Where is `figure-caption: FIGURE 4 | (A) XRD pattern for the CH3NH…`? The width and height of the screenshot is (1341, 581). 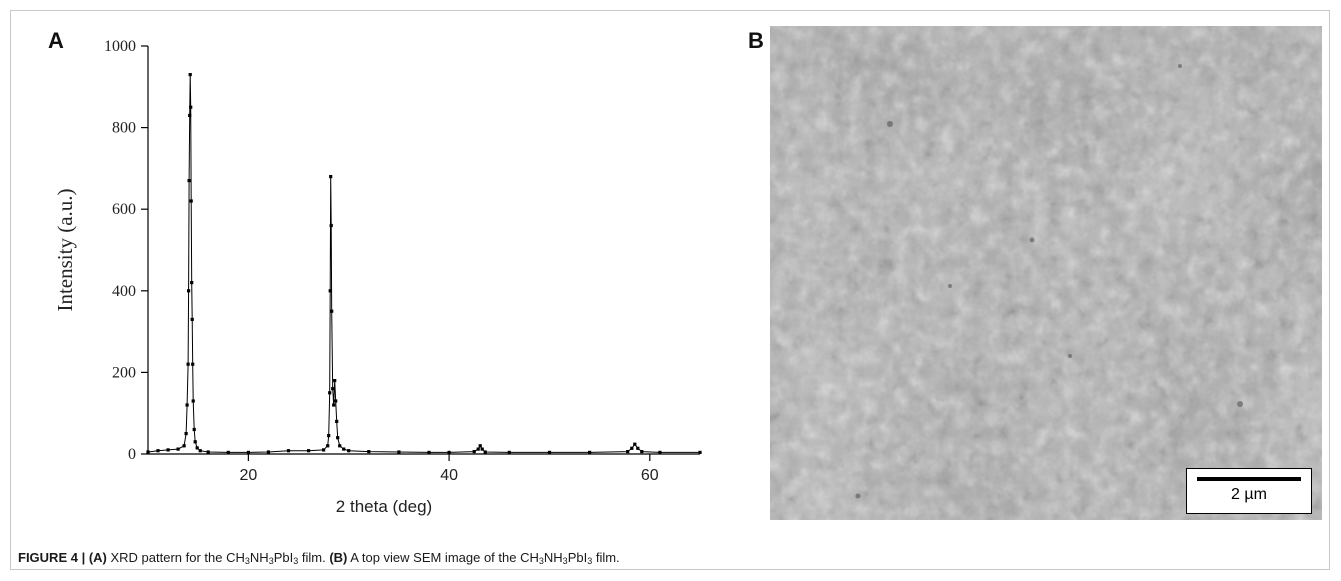 figure-caption: FIGURE 4 | (A) XRD pattern for the CH3NH… is located at coordinates (319, 558).